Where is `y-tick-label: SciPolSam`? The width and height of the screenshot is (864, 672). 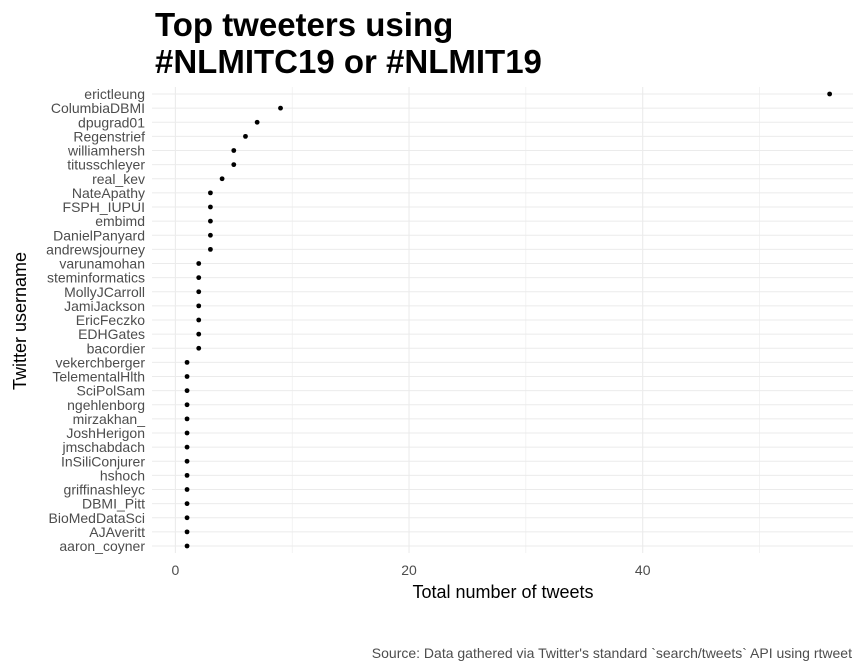
y-tick-label: SciPolSam is located at coordinates (111, 391).